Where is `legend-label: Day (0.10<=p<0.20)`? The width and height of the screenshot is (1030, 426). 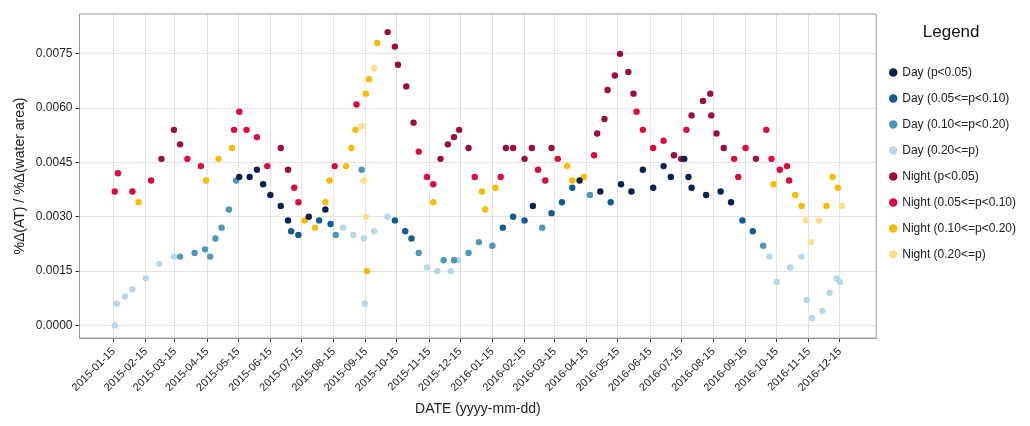 legend-label: Day (0.10<=p<0.20) is located at coordinates (956, 123).